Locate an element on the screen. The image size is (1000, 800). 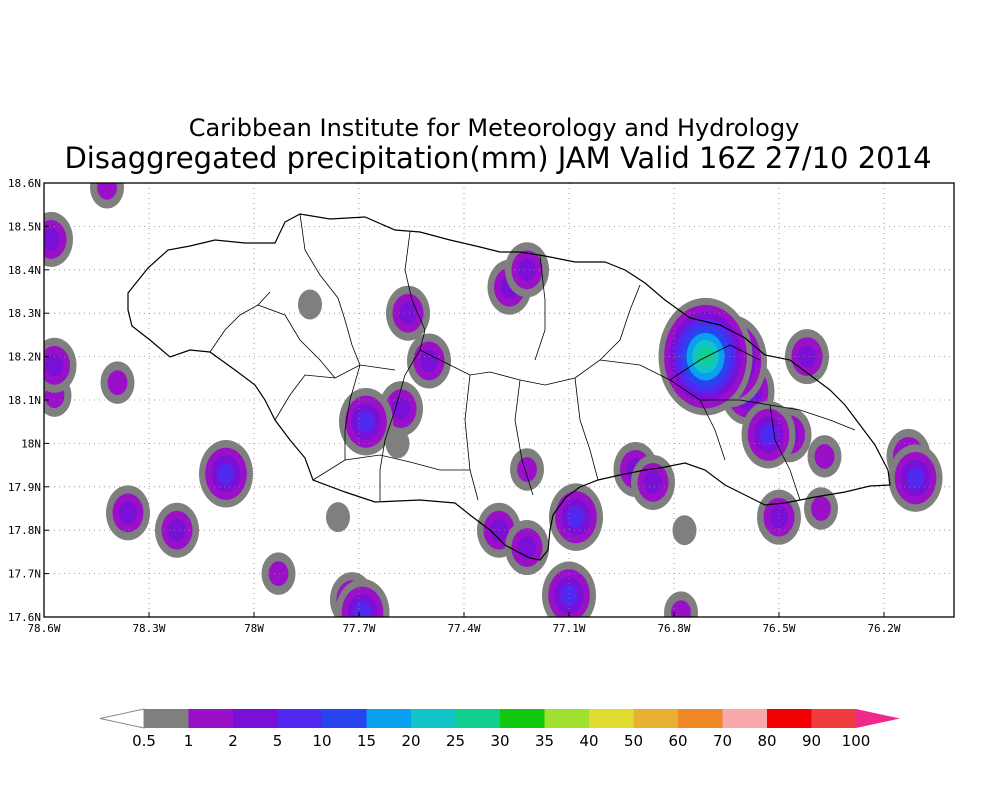
colorbar-legend: 0.5 1 2 5 10 15 20 25 30 35 40 50 60 70 80 90 100 is located at coordinates (499, 729).